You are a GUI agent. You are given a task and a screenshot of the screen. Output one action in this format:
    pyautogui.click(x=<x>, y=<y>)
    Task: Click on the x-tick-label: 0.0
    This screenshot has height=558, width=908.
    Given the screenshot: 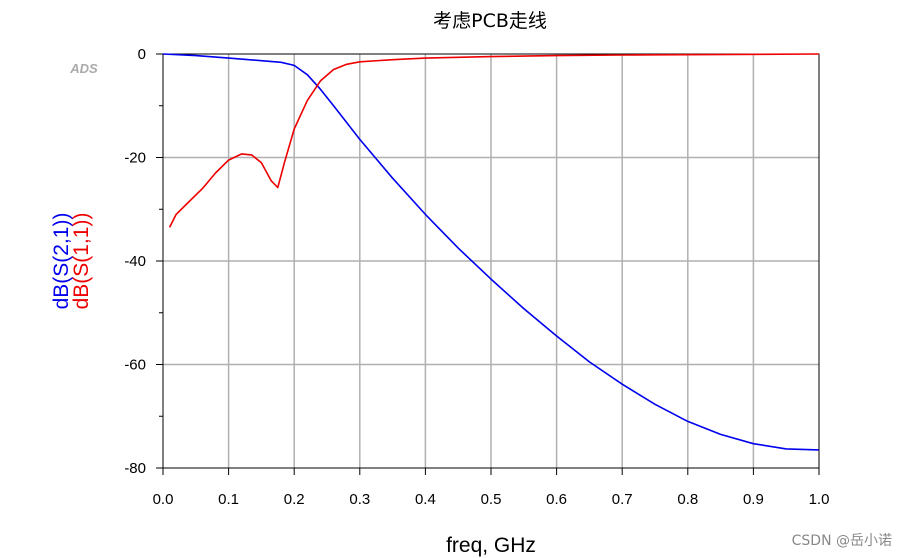 What is the action you would take?
    pyautogui.click(x=163, y=499)
    